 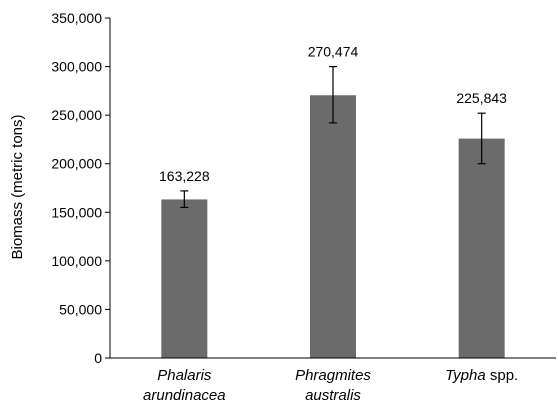 What do you see at coordinates (76, 115) in the screenshot?
I see `y-tick-label: 250,000` at bounding box center [76, 115].